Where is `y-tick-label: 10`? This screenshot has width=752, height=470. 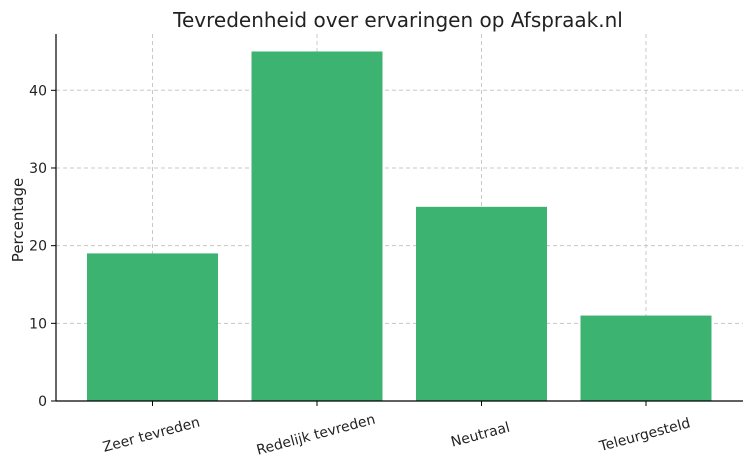 y-tick-label: 10 is located at coordinates (38, 324).